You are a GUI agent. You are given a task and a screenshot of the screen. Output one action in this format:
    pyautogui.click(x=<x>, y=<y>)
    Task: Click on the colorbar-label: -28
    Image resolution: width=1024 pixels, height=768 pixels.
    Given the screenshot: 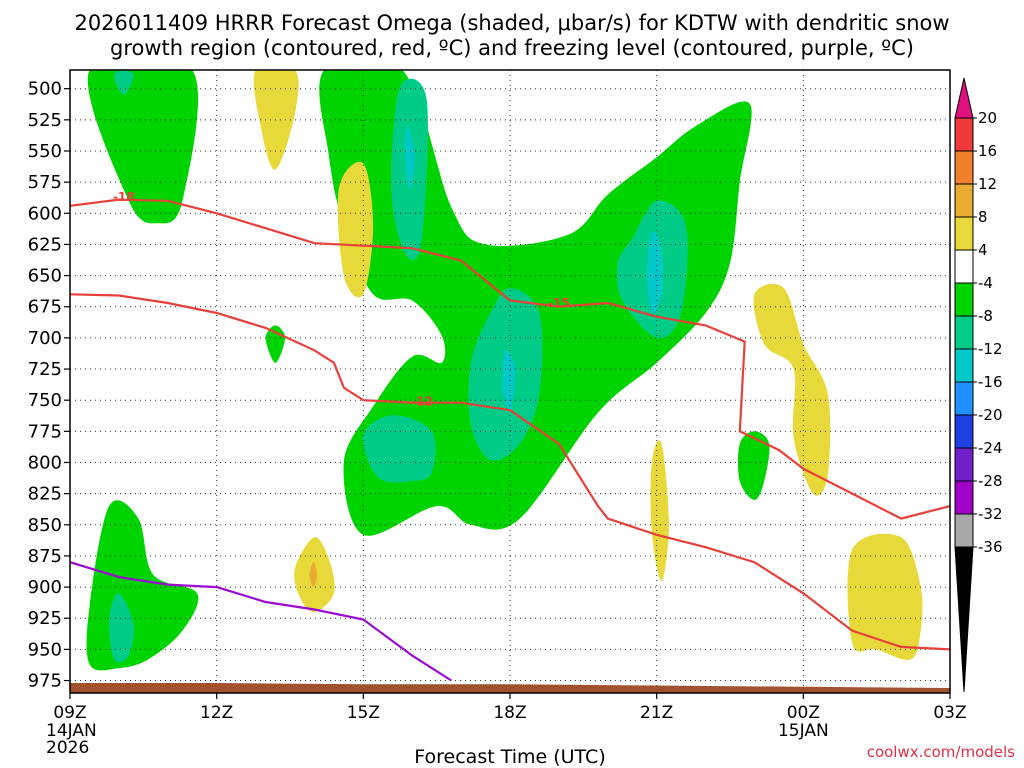 What is the action you would take?
    pyautogui.click(x=990, y=481)
    